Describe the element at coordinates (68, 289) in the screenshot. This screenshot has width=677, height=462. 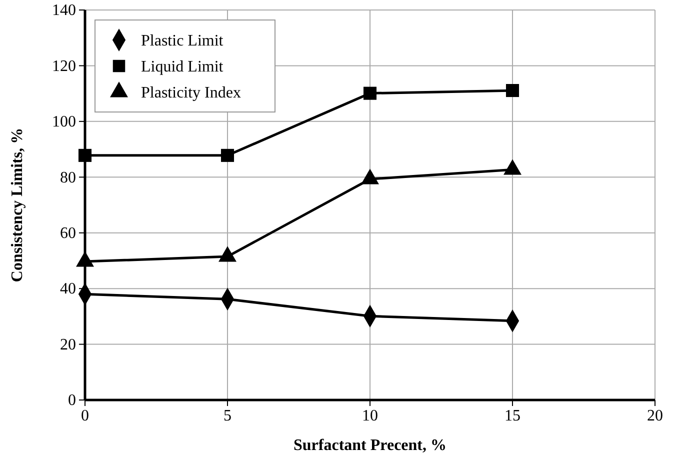
I see `y-tick-label: 40` at that location.